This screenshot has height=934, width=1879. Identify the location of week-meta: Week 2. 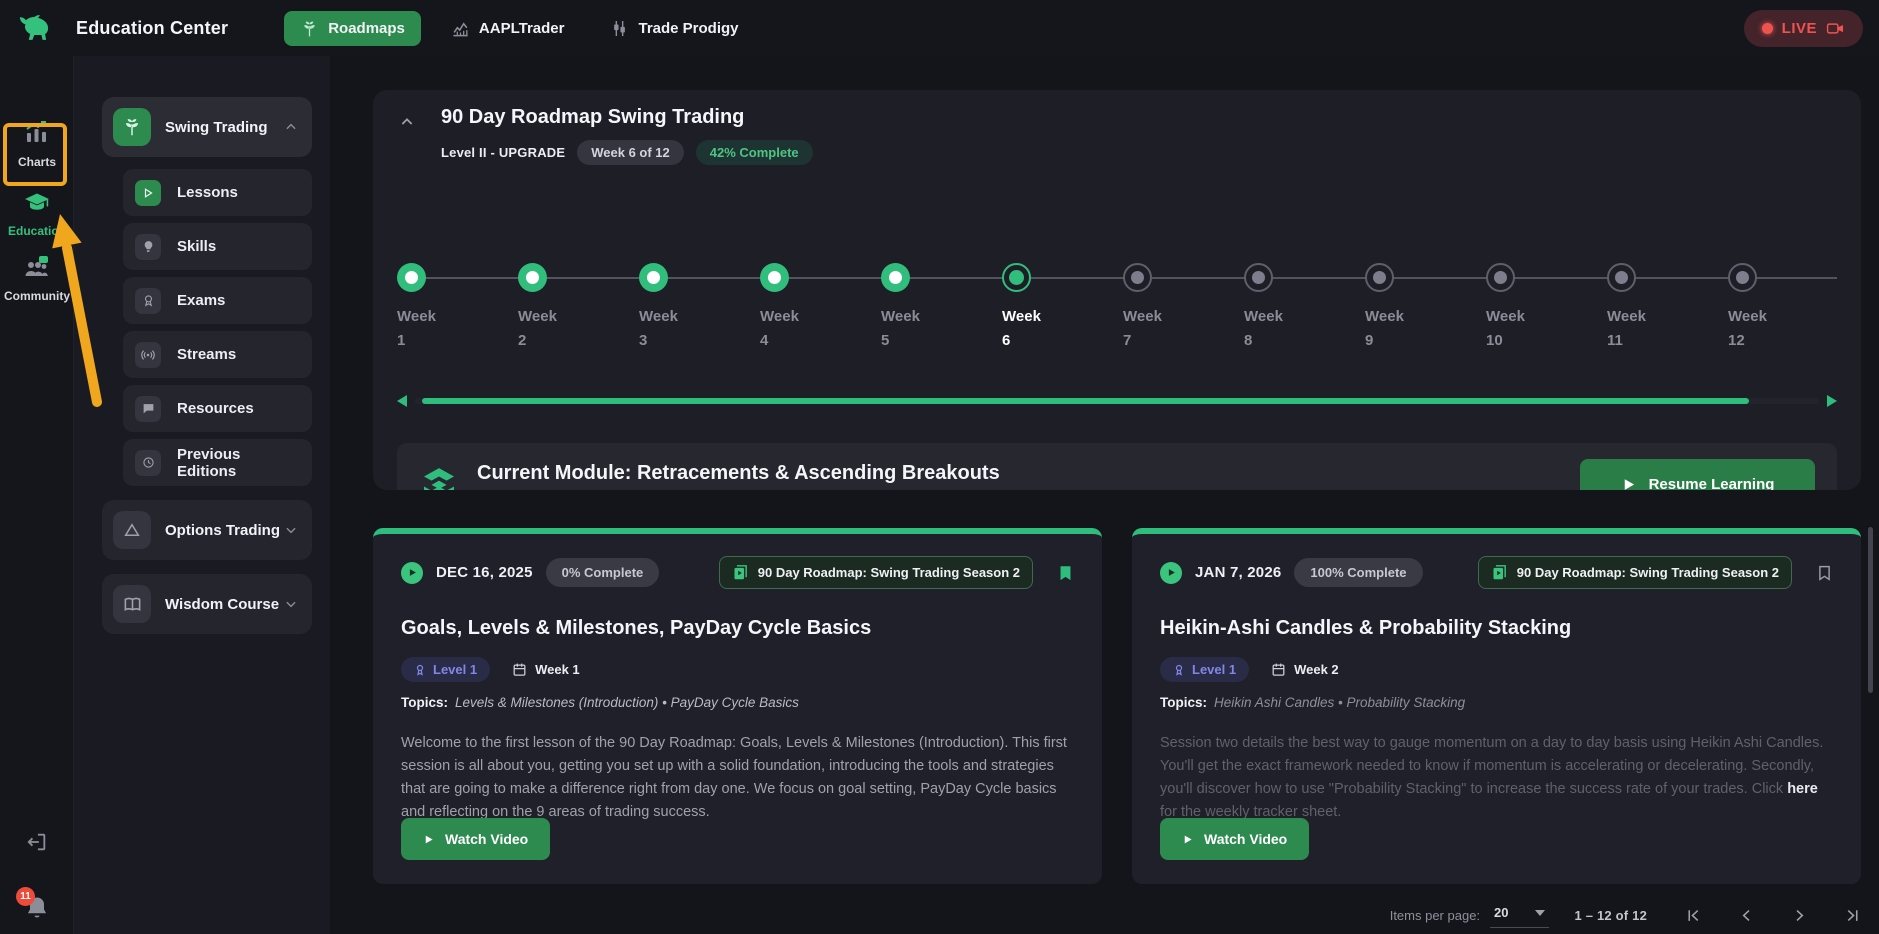
(1305, 669).